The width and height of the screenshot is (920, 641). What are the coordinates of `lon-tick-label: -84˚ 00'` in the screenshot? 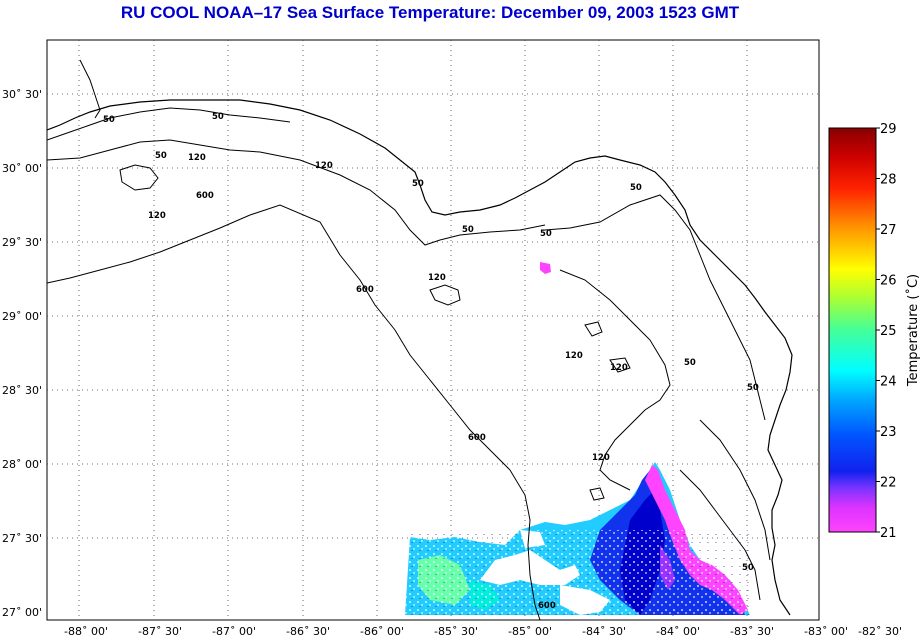 It's located at (678, 631).